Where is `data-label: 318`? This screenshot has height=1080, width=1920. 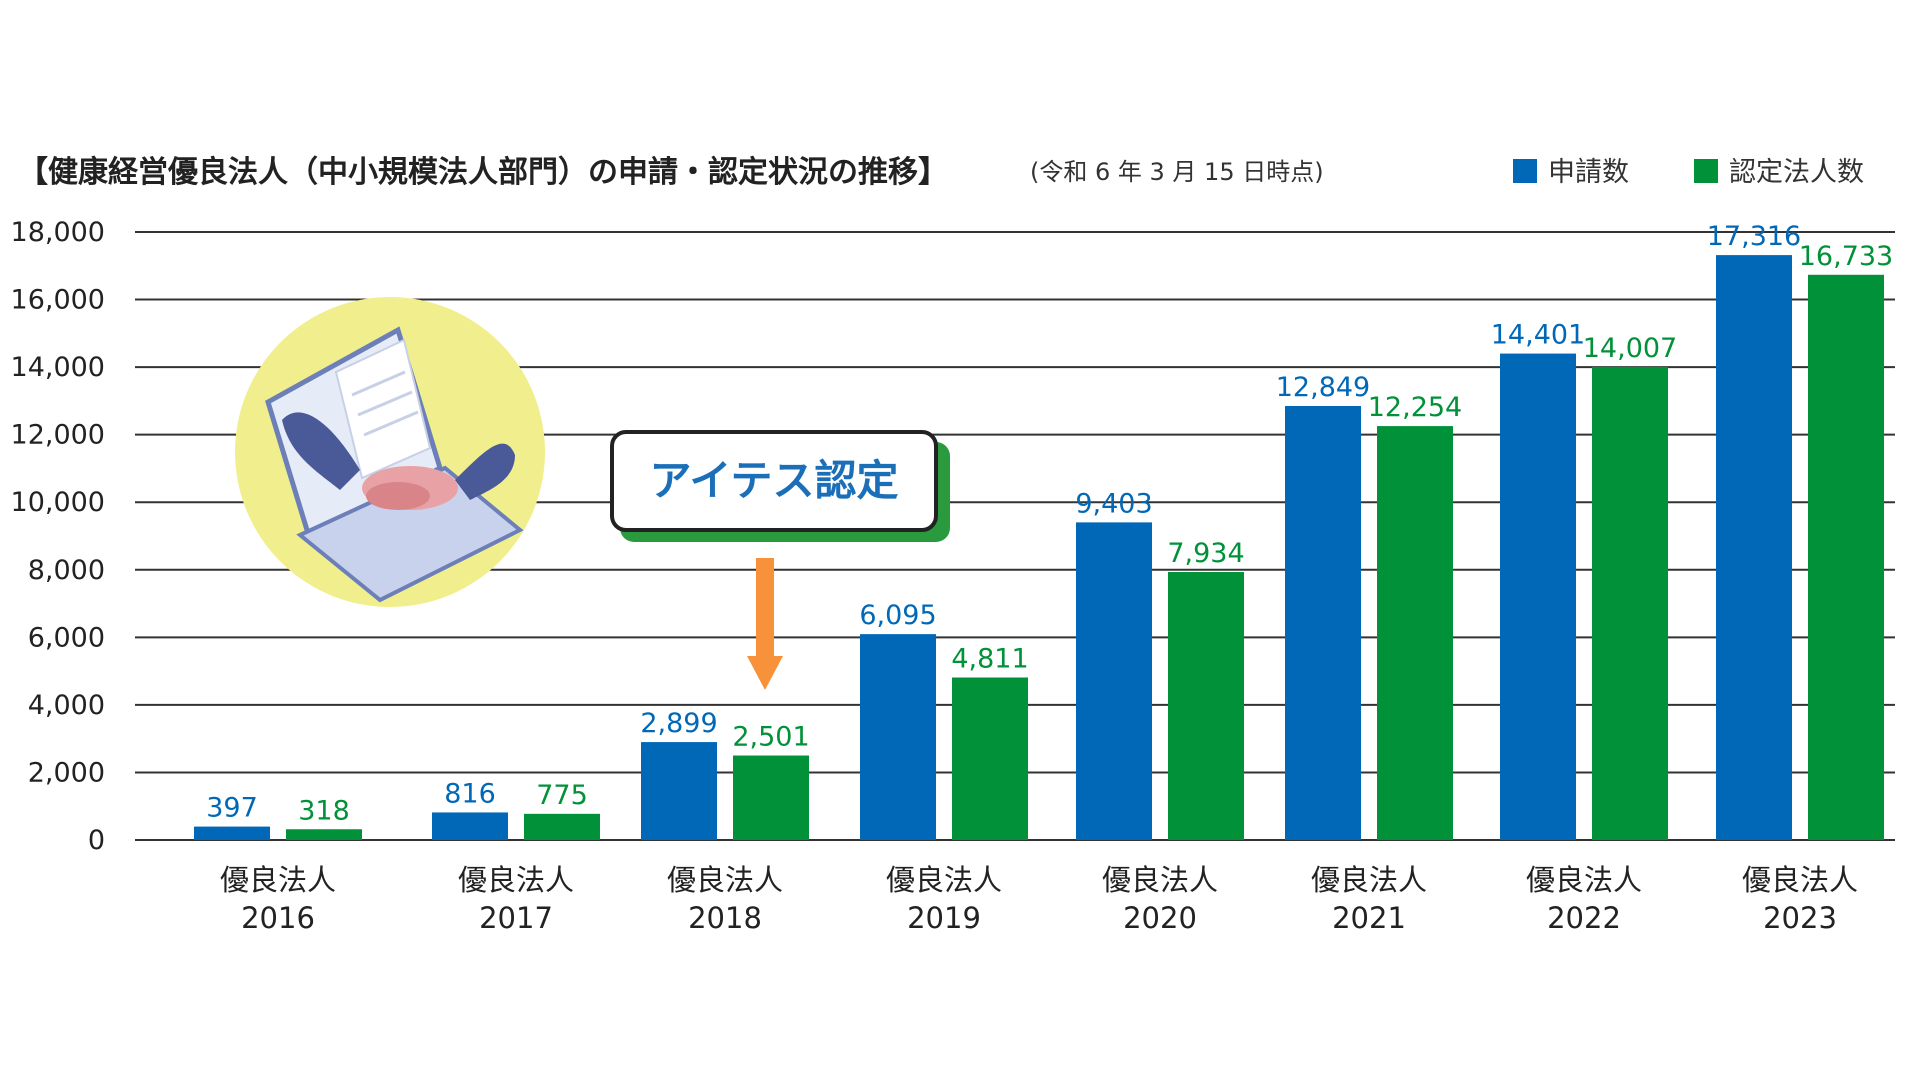 data-label: 318 is located at coordinates (324, 810).